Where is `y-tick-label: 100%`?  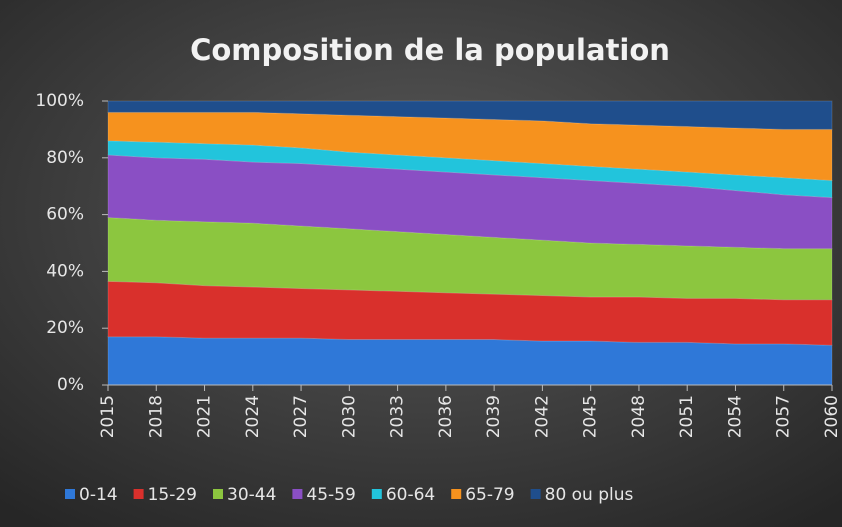 y-tick-label: 100% is located at coordinates (59, 101).